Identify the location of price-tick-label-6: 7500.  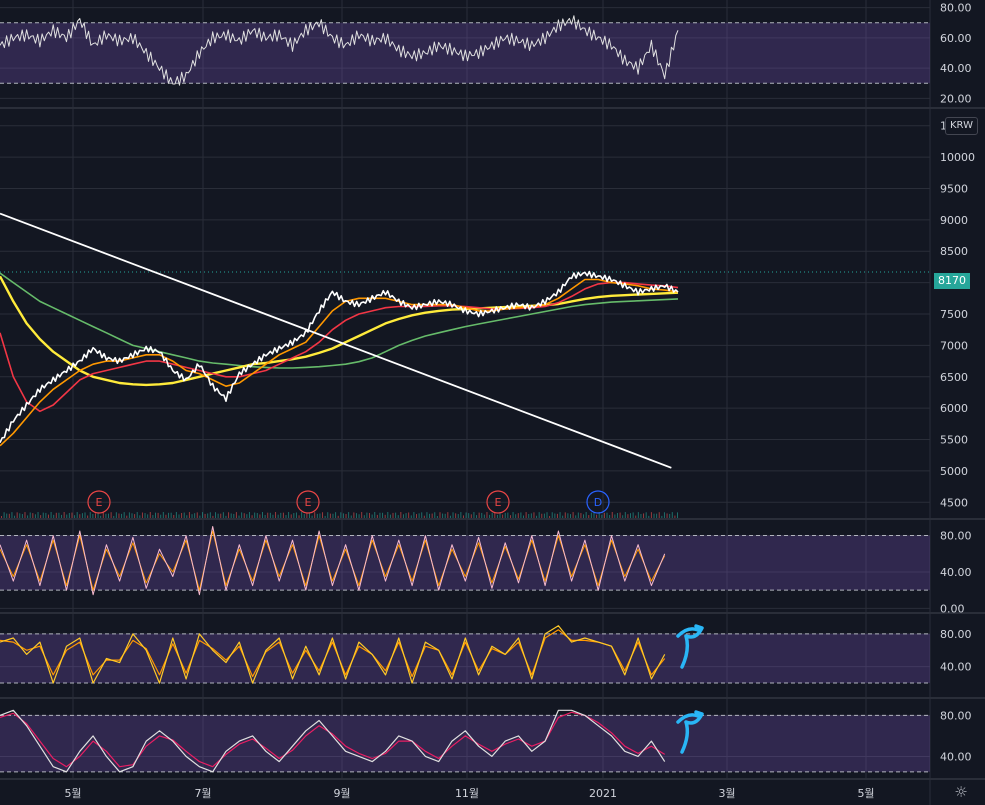
(954, 314).